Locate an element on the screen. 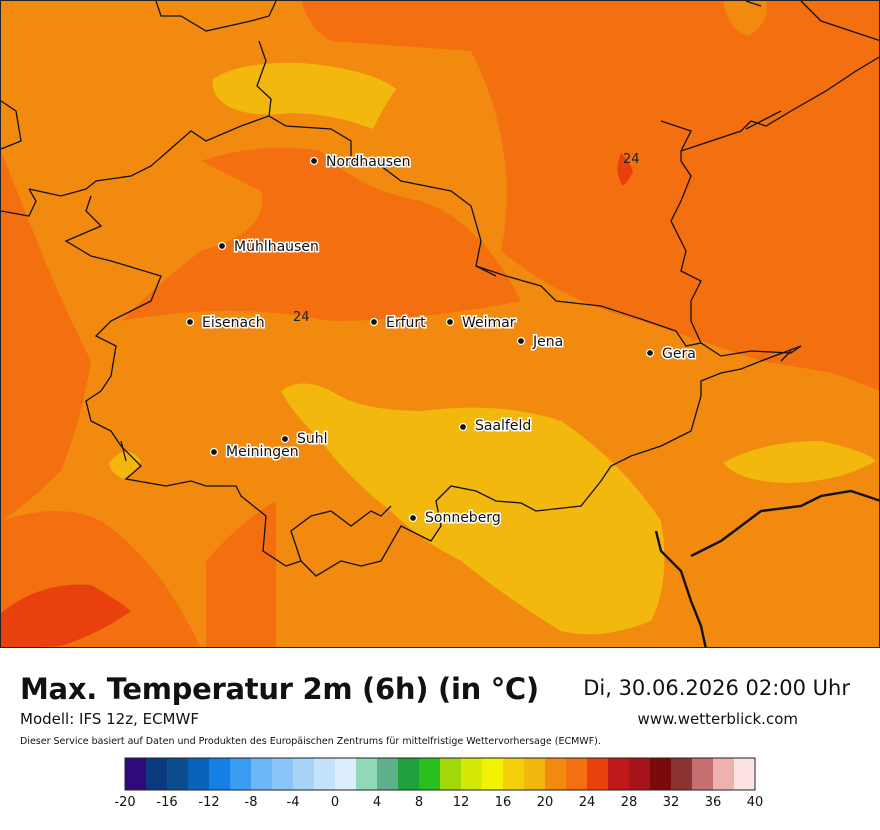 This screenshot has width=880, height=830. city-label-weimar: Weimar is located at coordinates (489, 323).